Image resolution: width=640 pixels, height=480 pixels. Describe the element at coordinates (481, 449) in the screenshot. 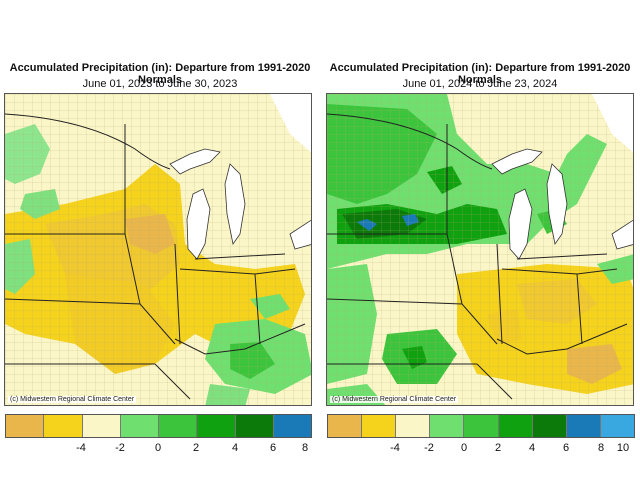

I see `legend-ticks: -4 -2 0 2 4 6 8 10` at that location.